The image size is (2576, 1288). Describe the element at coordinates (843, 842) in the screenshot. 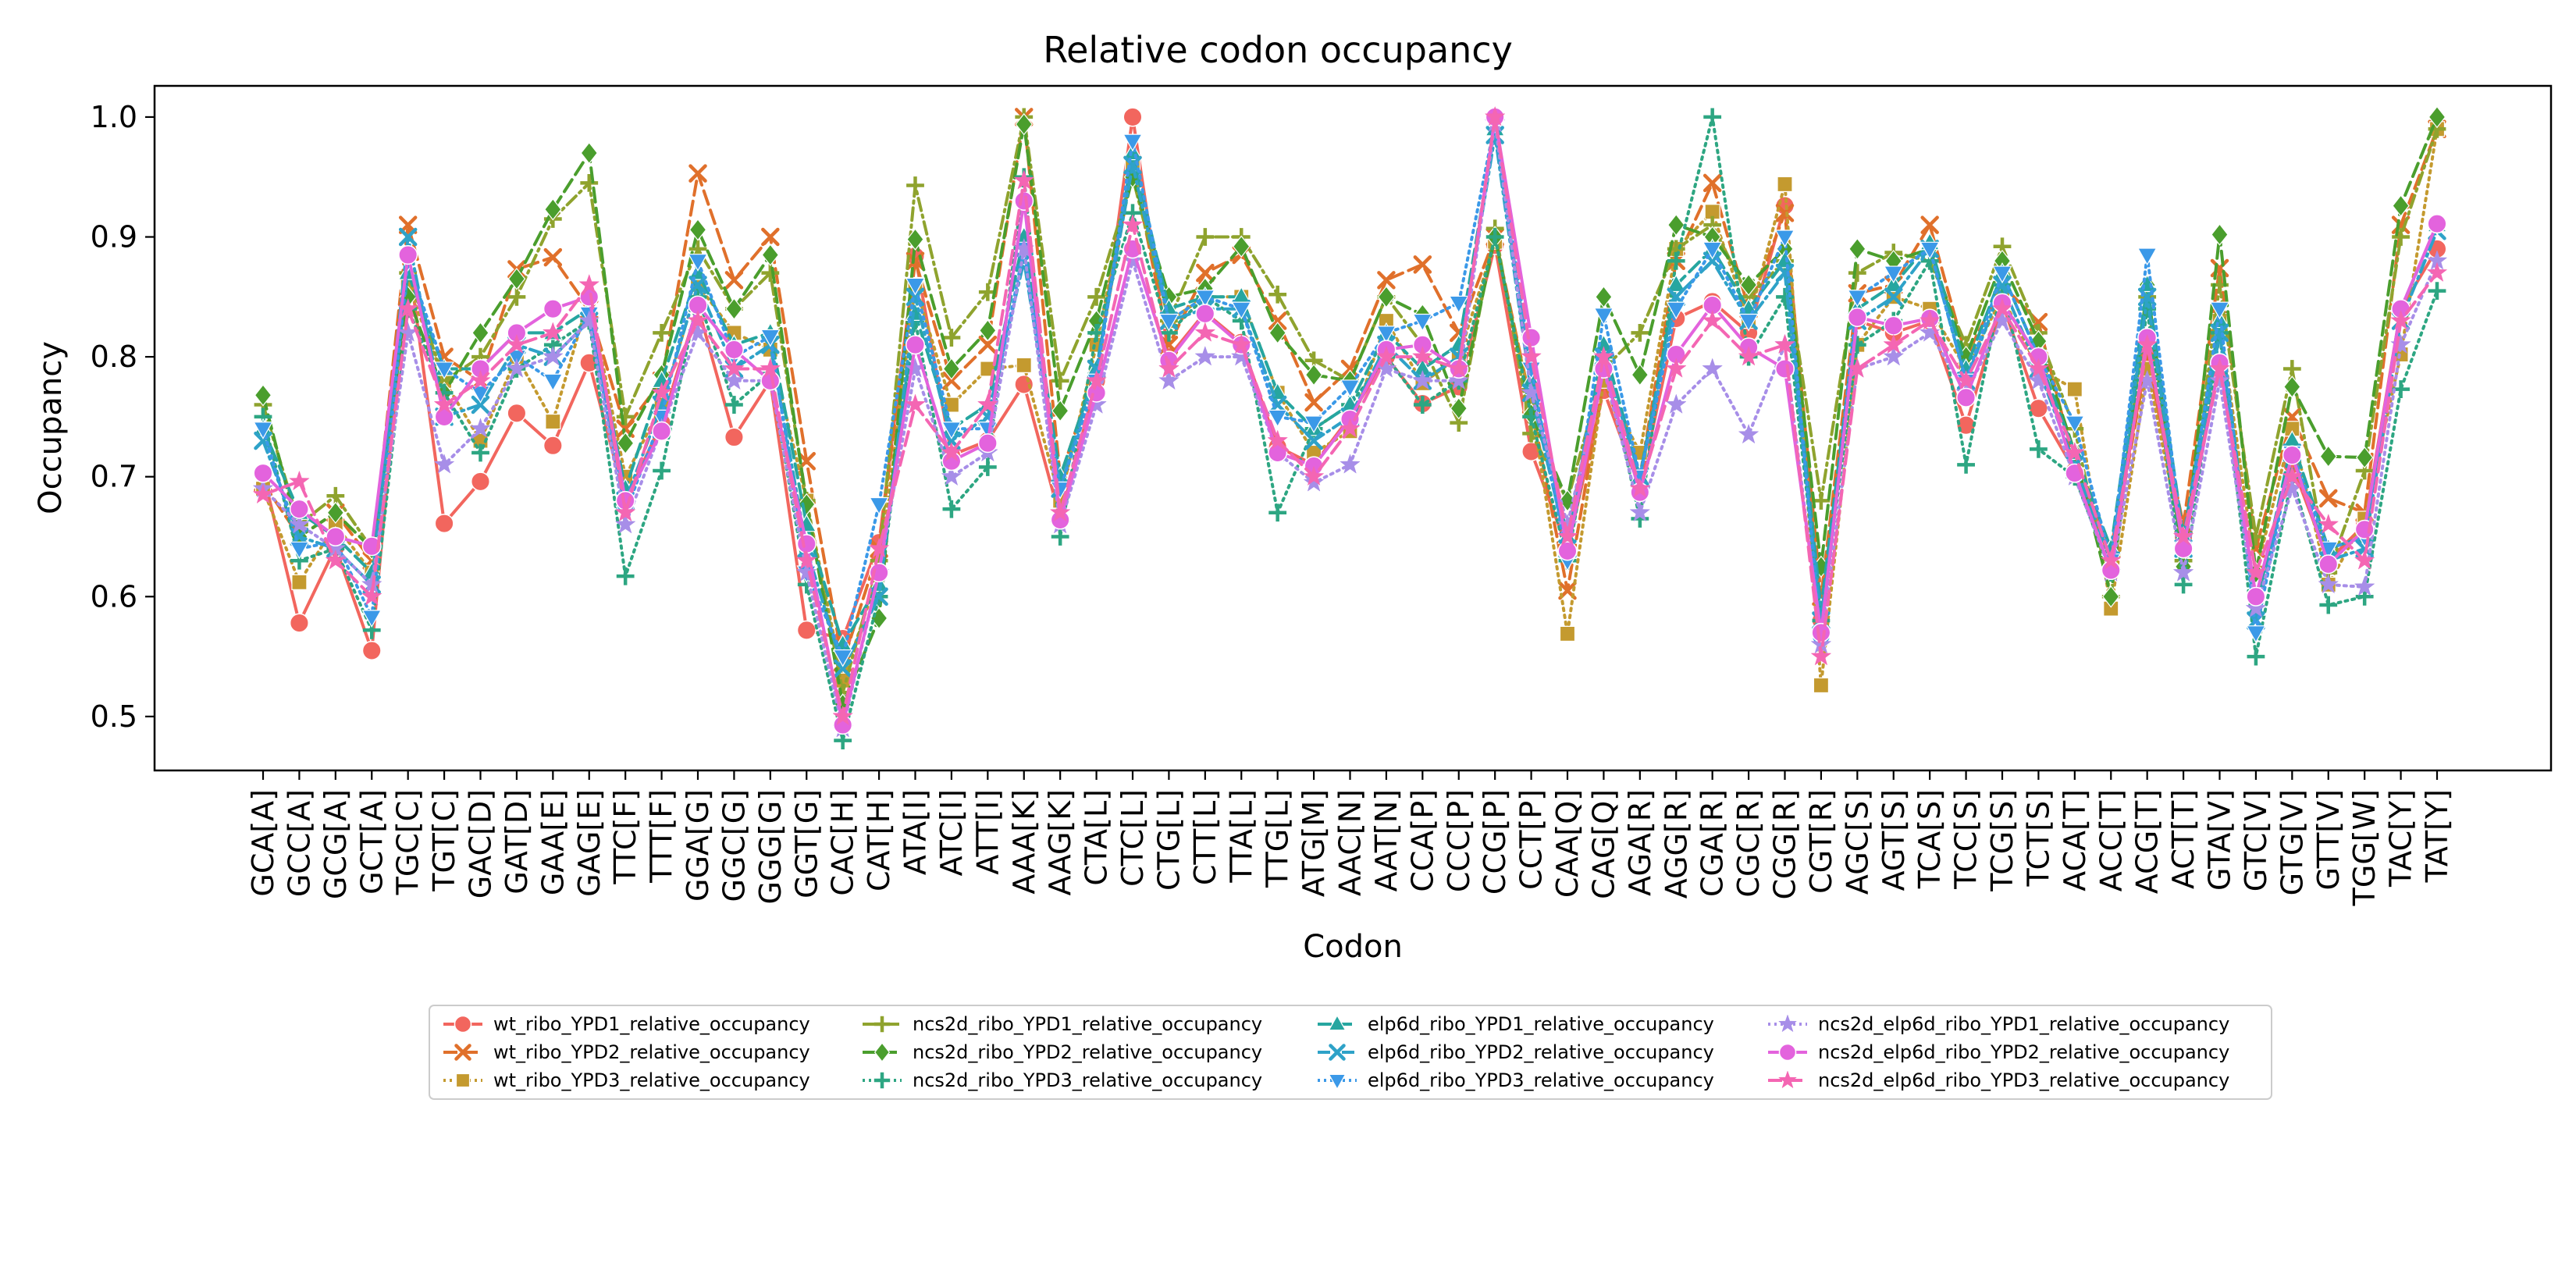

I see `x-tick-label: CAC[H]` at that location.